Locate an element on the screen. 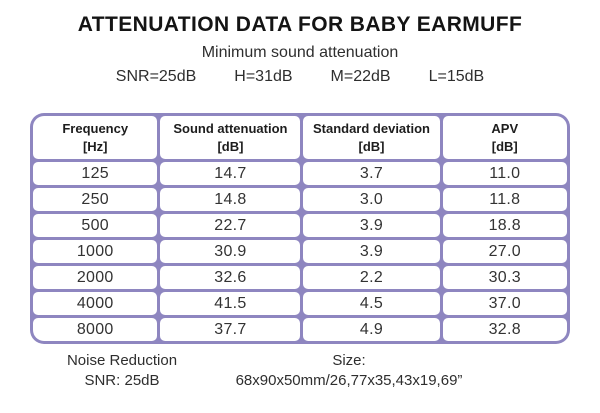  l-value: L=15dB is located at coordinates (456, 76).